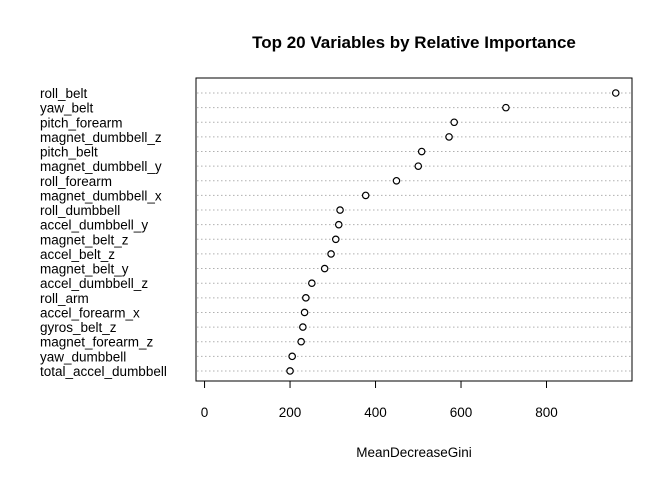 The width and height of the screenshot is (672, 480). I want to click on x-axis: 0 200 400 600 800, so click(379, 400).